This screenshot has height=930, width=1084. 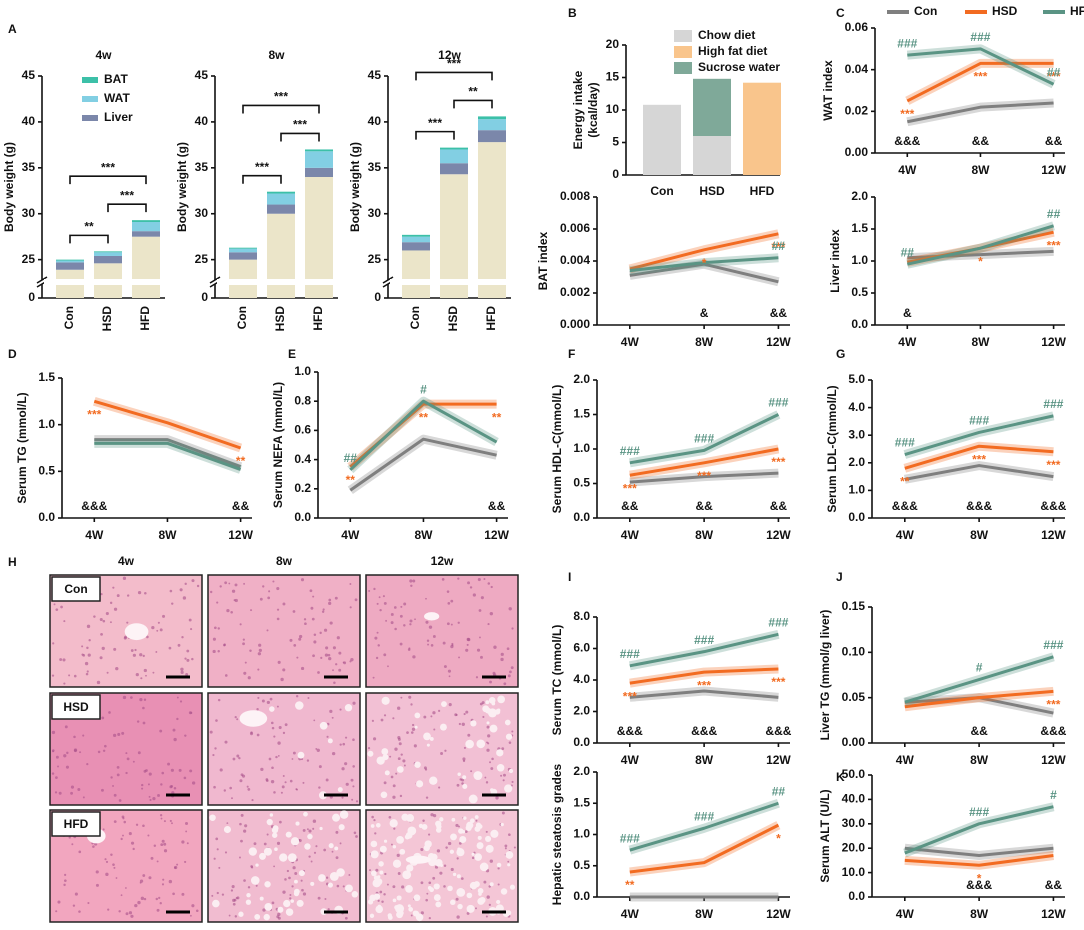 I want to click on comparison-label: ***, so click(x=454, y=64).